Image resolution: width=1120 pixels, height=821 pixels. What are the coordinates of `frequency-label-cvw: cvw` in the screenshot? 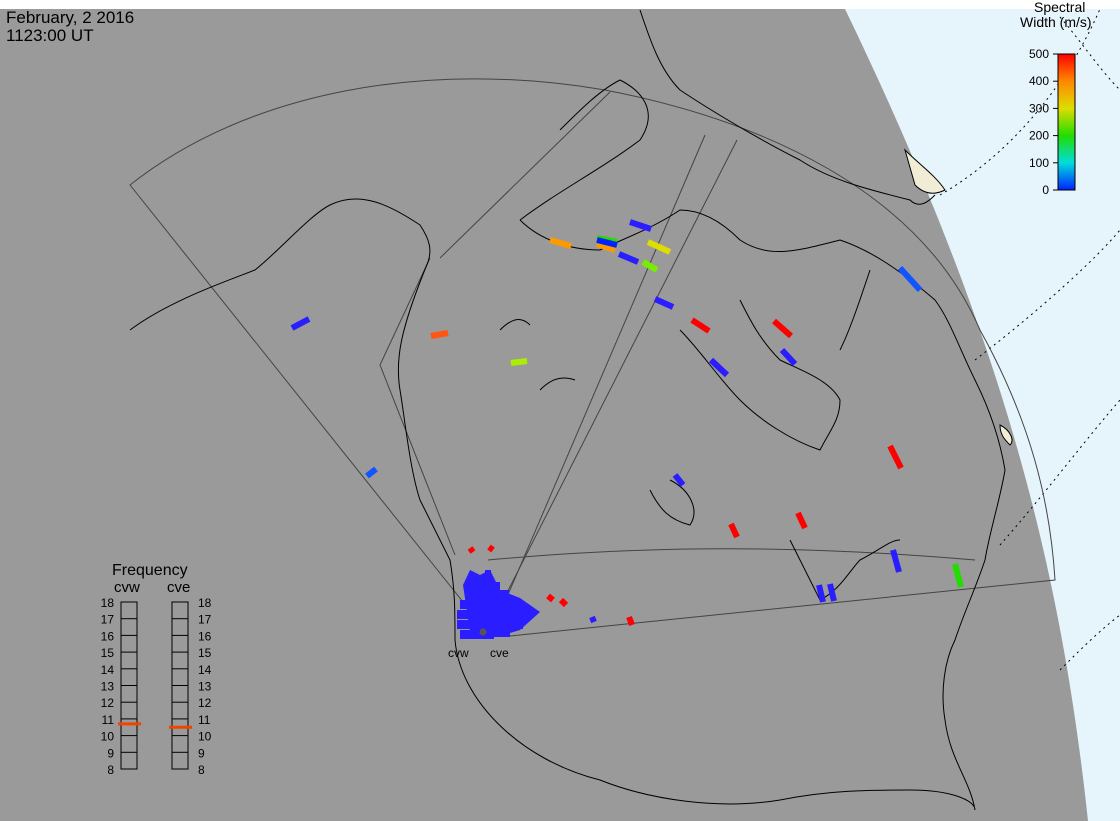 It's located at (127, 587).